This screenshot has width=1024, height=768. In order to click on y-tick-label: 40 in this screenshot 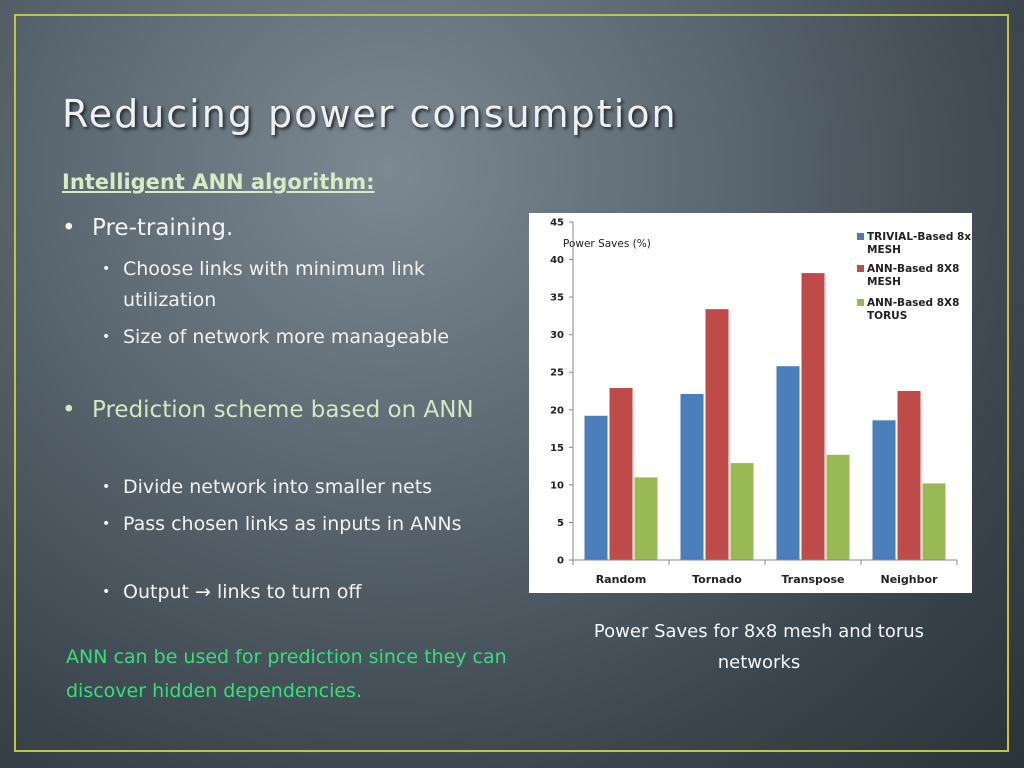, I will do `click(557, 260)`.